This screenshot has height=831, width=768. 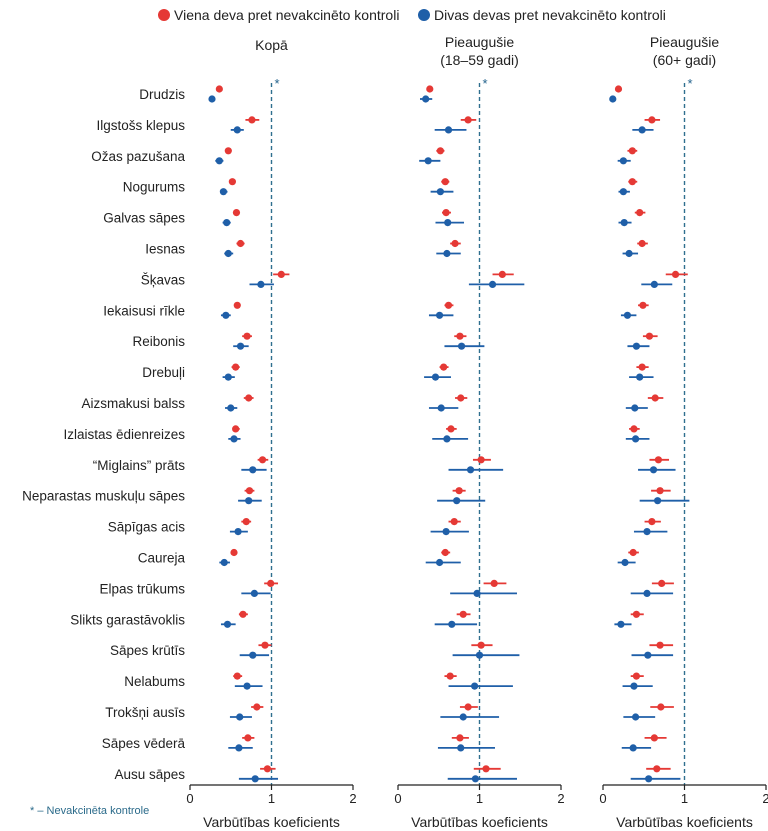 I want to click on legend-red-marker, so click(x=164, y=15).